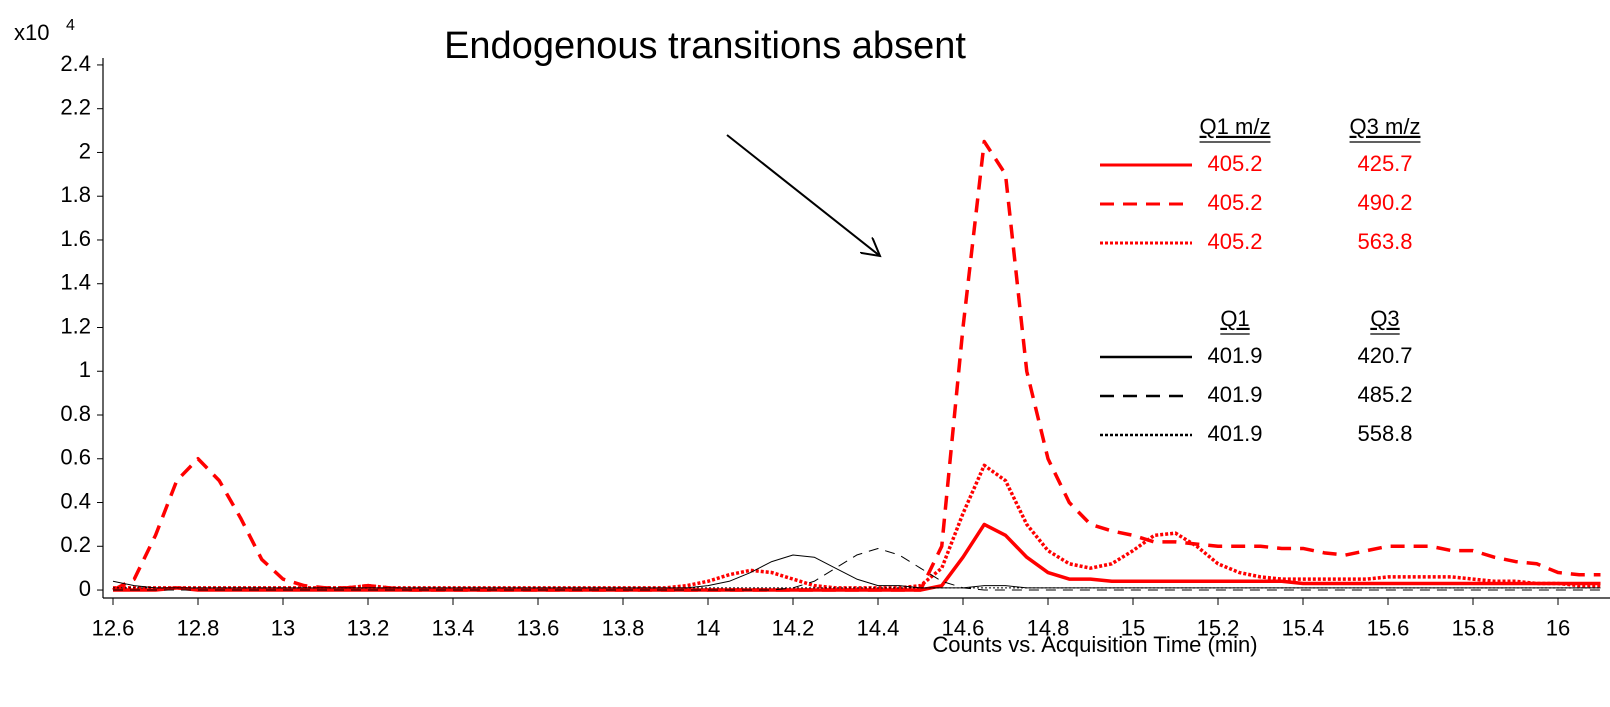 Image resolution: width=1610 pixels, height=707 pixels. Describe the element at coordinates (75, 413) in the screenshot. I see `y-tick-label: 0.8` at that location.